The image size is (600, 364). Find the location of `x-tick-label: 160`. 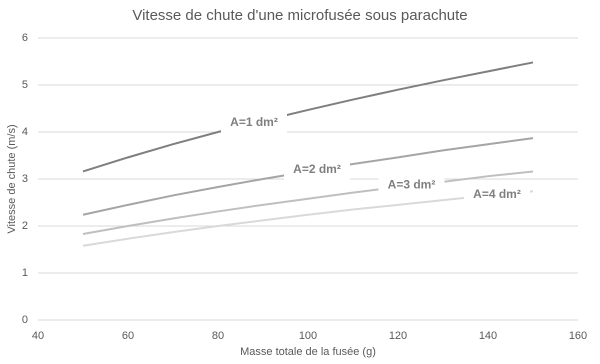

x-tick-label: 160 is located at coordinates (578, 336).